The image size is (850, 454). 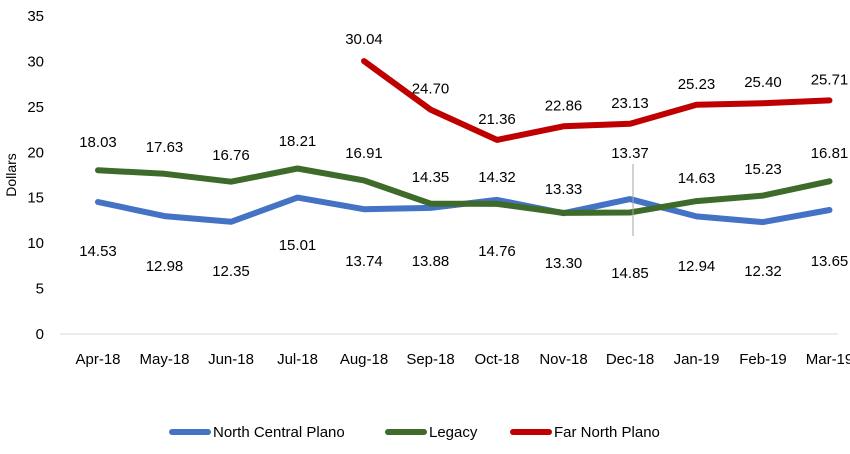 I want to click on y-tick-label: 25, so click(x=35, y=107).